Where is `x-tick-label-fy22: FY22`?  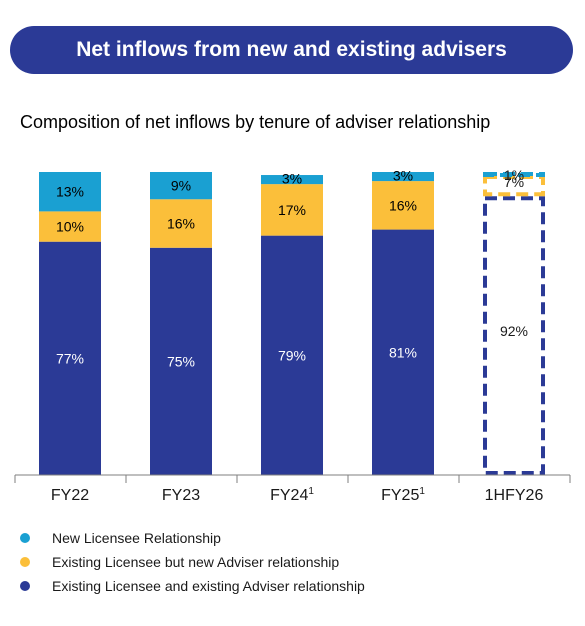
x-tick-label-fy22: FY22 is located at coordinates (70, 495).